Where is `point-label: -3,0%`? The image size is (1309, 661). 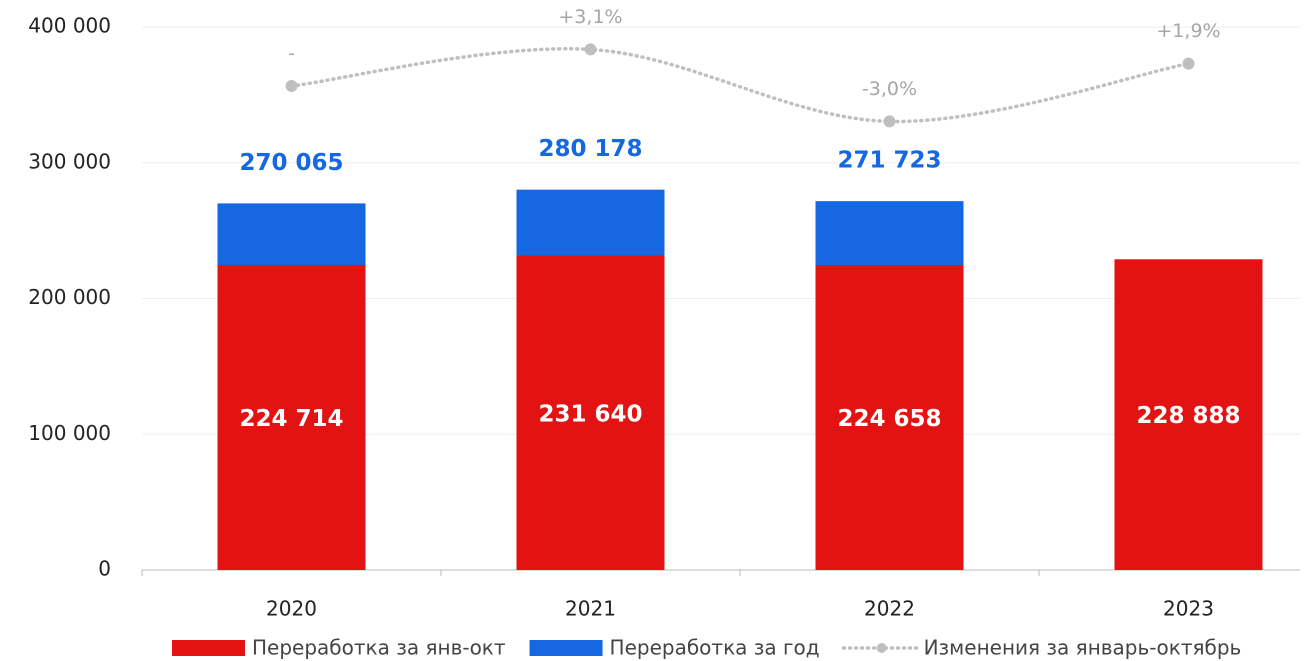 point-label: -3,0% is located at coordinates (889, 89).